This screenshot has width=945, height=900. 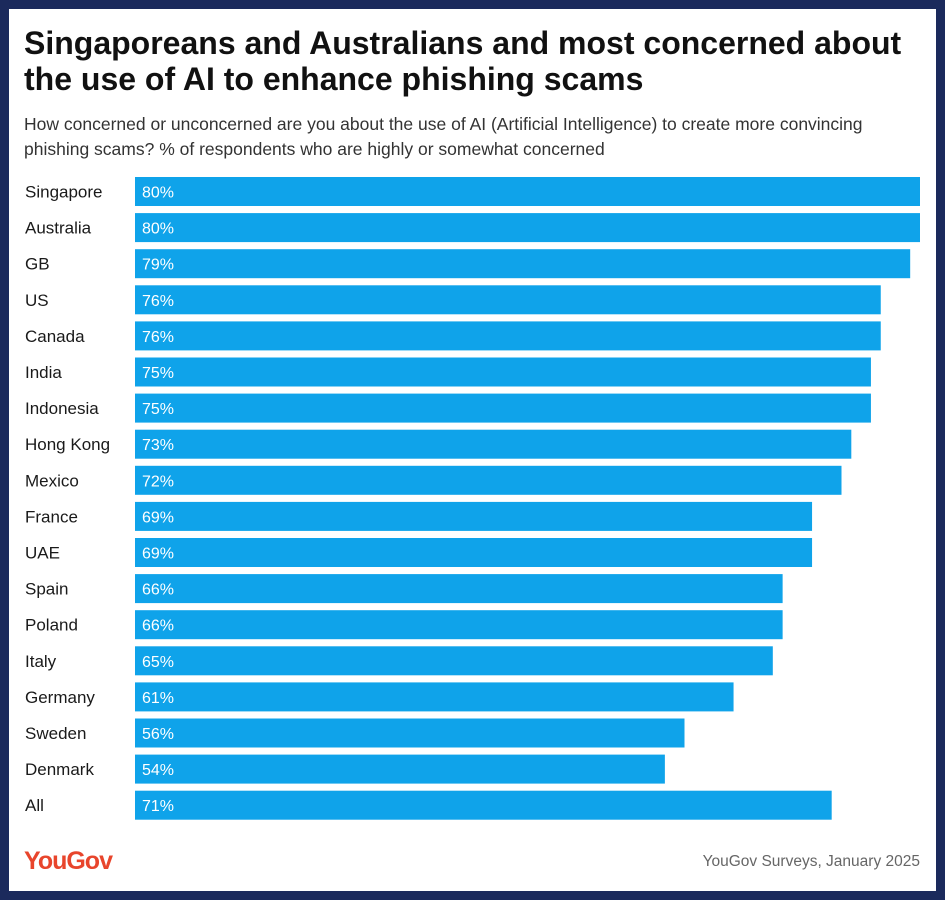 I want to click on bar-denmark, so click(x=400, y=769).